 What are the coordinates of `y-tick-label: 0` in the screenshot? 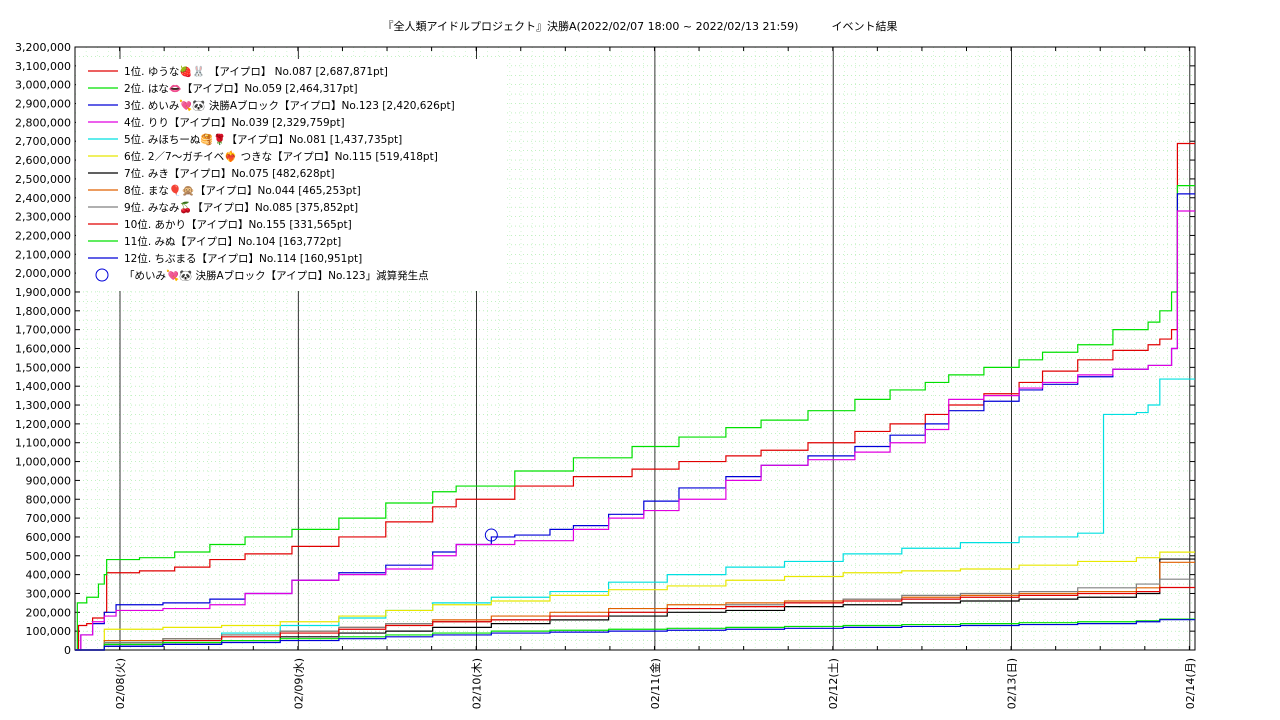 It's located at (67, 650).